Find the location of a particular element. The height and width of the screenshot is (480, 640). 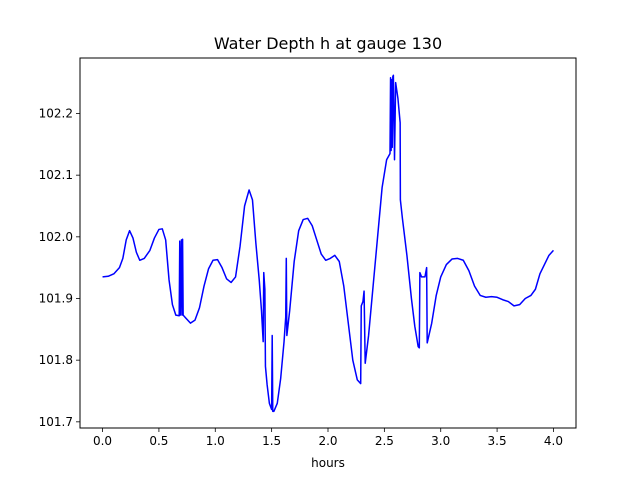

y-tick-label: 101.9 is located at coordinates (56, 299).